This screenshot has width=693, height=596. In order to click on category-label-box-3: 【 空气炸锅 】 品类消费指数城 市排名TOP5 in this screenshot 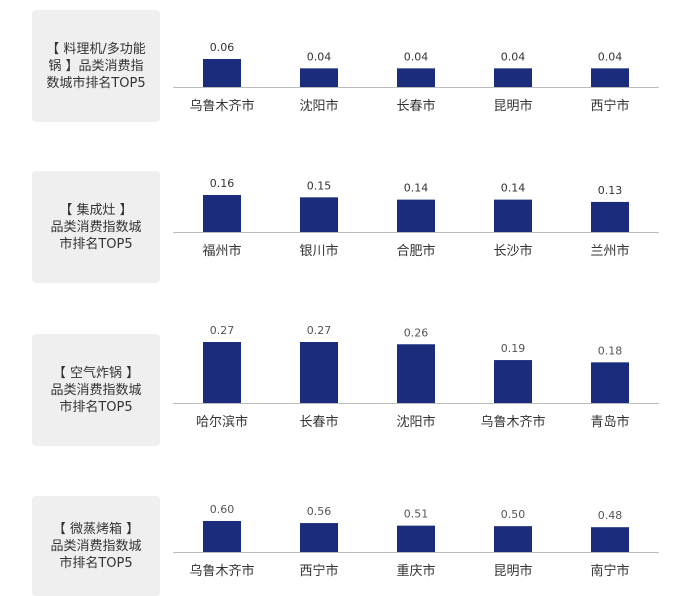, I will do `click(96, 390)`.